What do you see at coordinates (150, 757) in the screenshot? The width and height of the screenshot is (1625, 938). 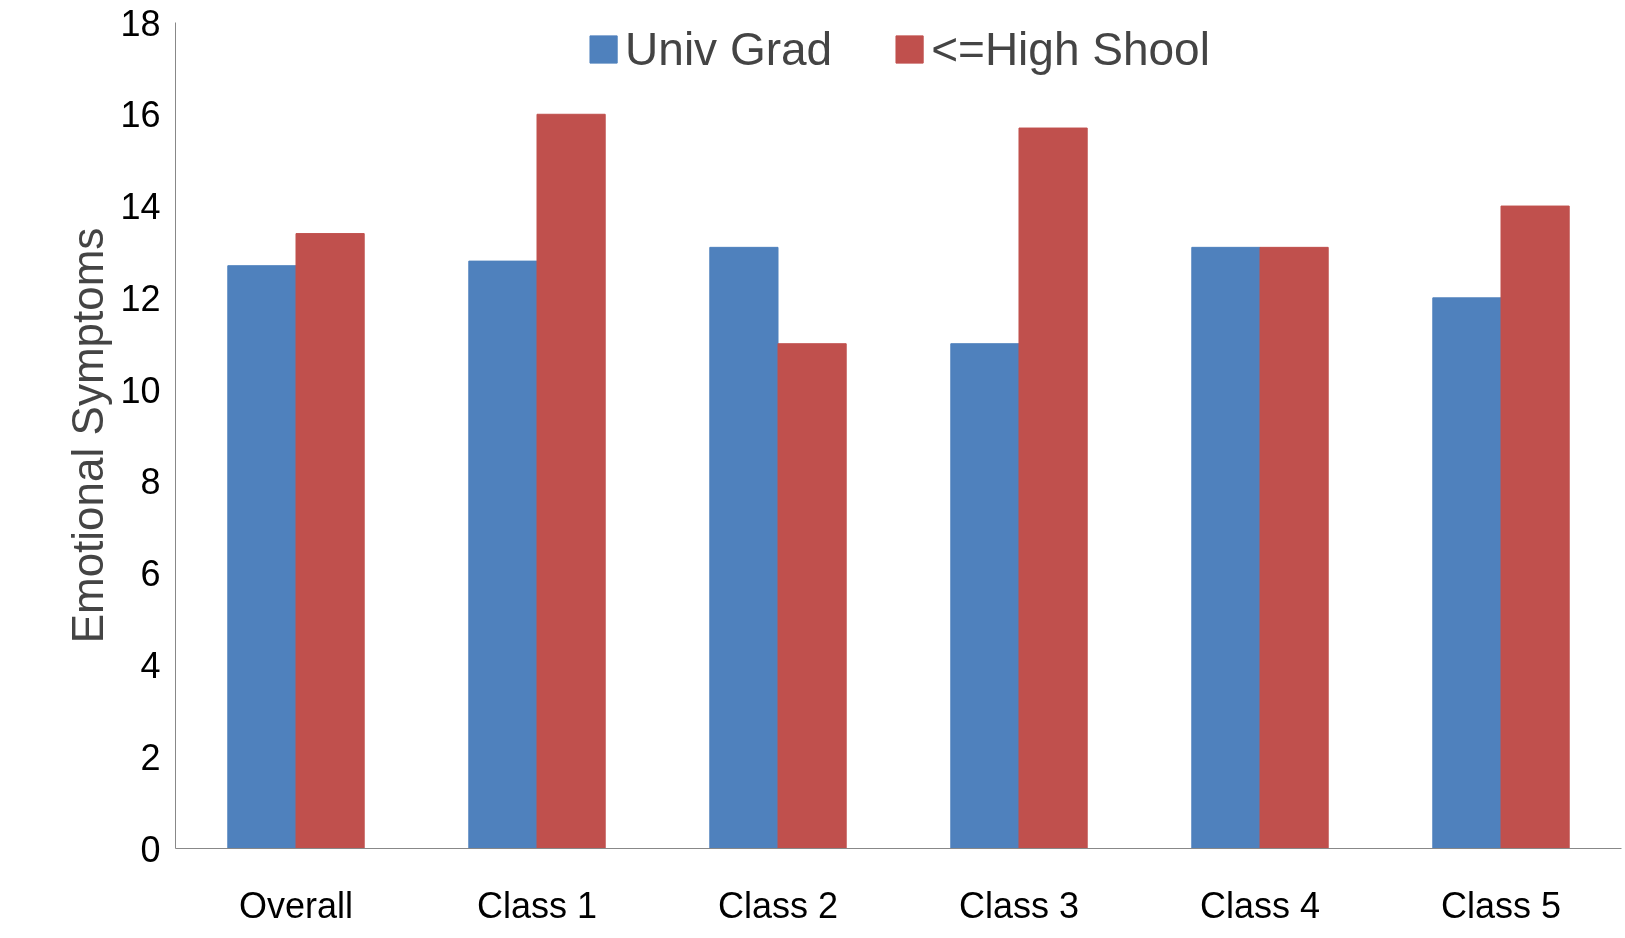 I see `y-tick-label: 2` at bounding box center [150, 757].